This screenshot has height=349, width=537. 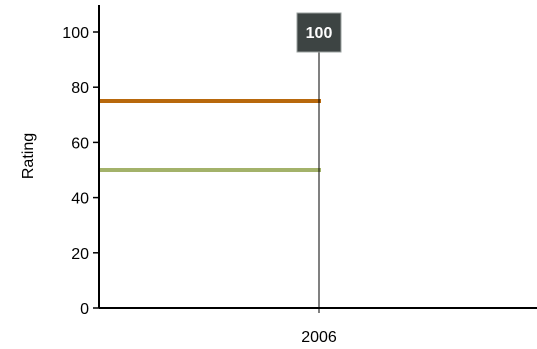 What do you see at coordinates (80, 254) in the screenshot?
I see `y-tick-label: 20` at bounding box center [80, 254].